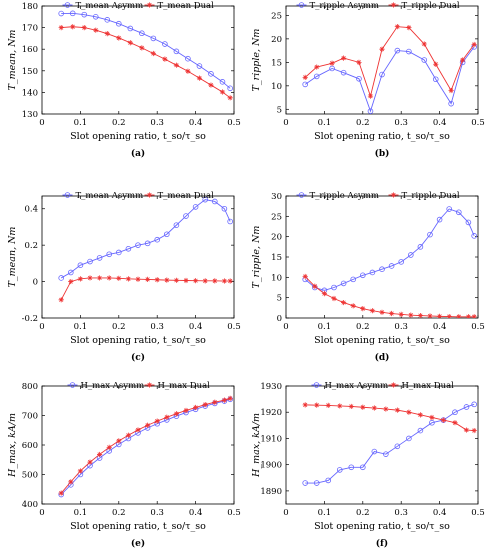  Describe the element at coordinates (138, 196) in the screenshot. I see `legend: T_mean Asymm T_mean Dual` at that location.